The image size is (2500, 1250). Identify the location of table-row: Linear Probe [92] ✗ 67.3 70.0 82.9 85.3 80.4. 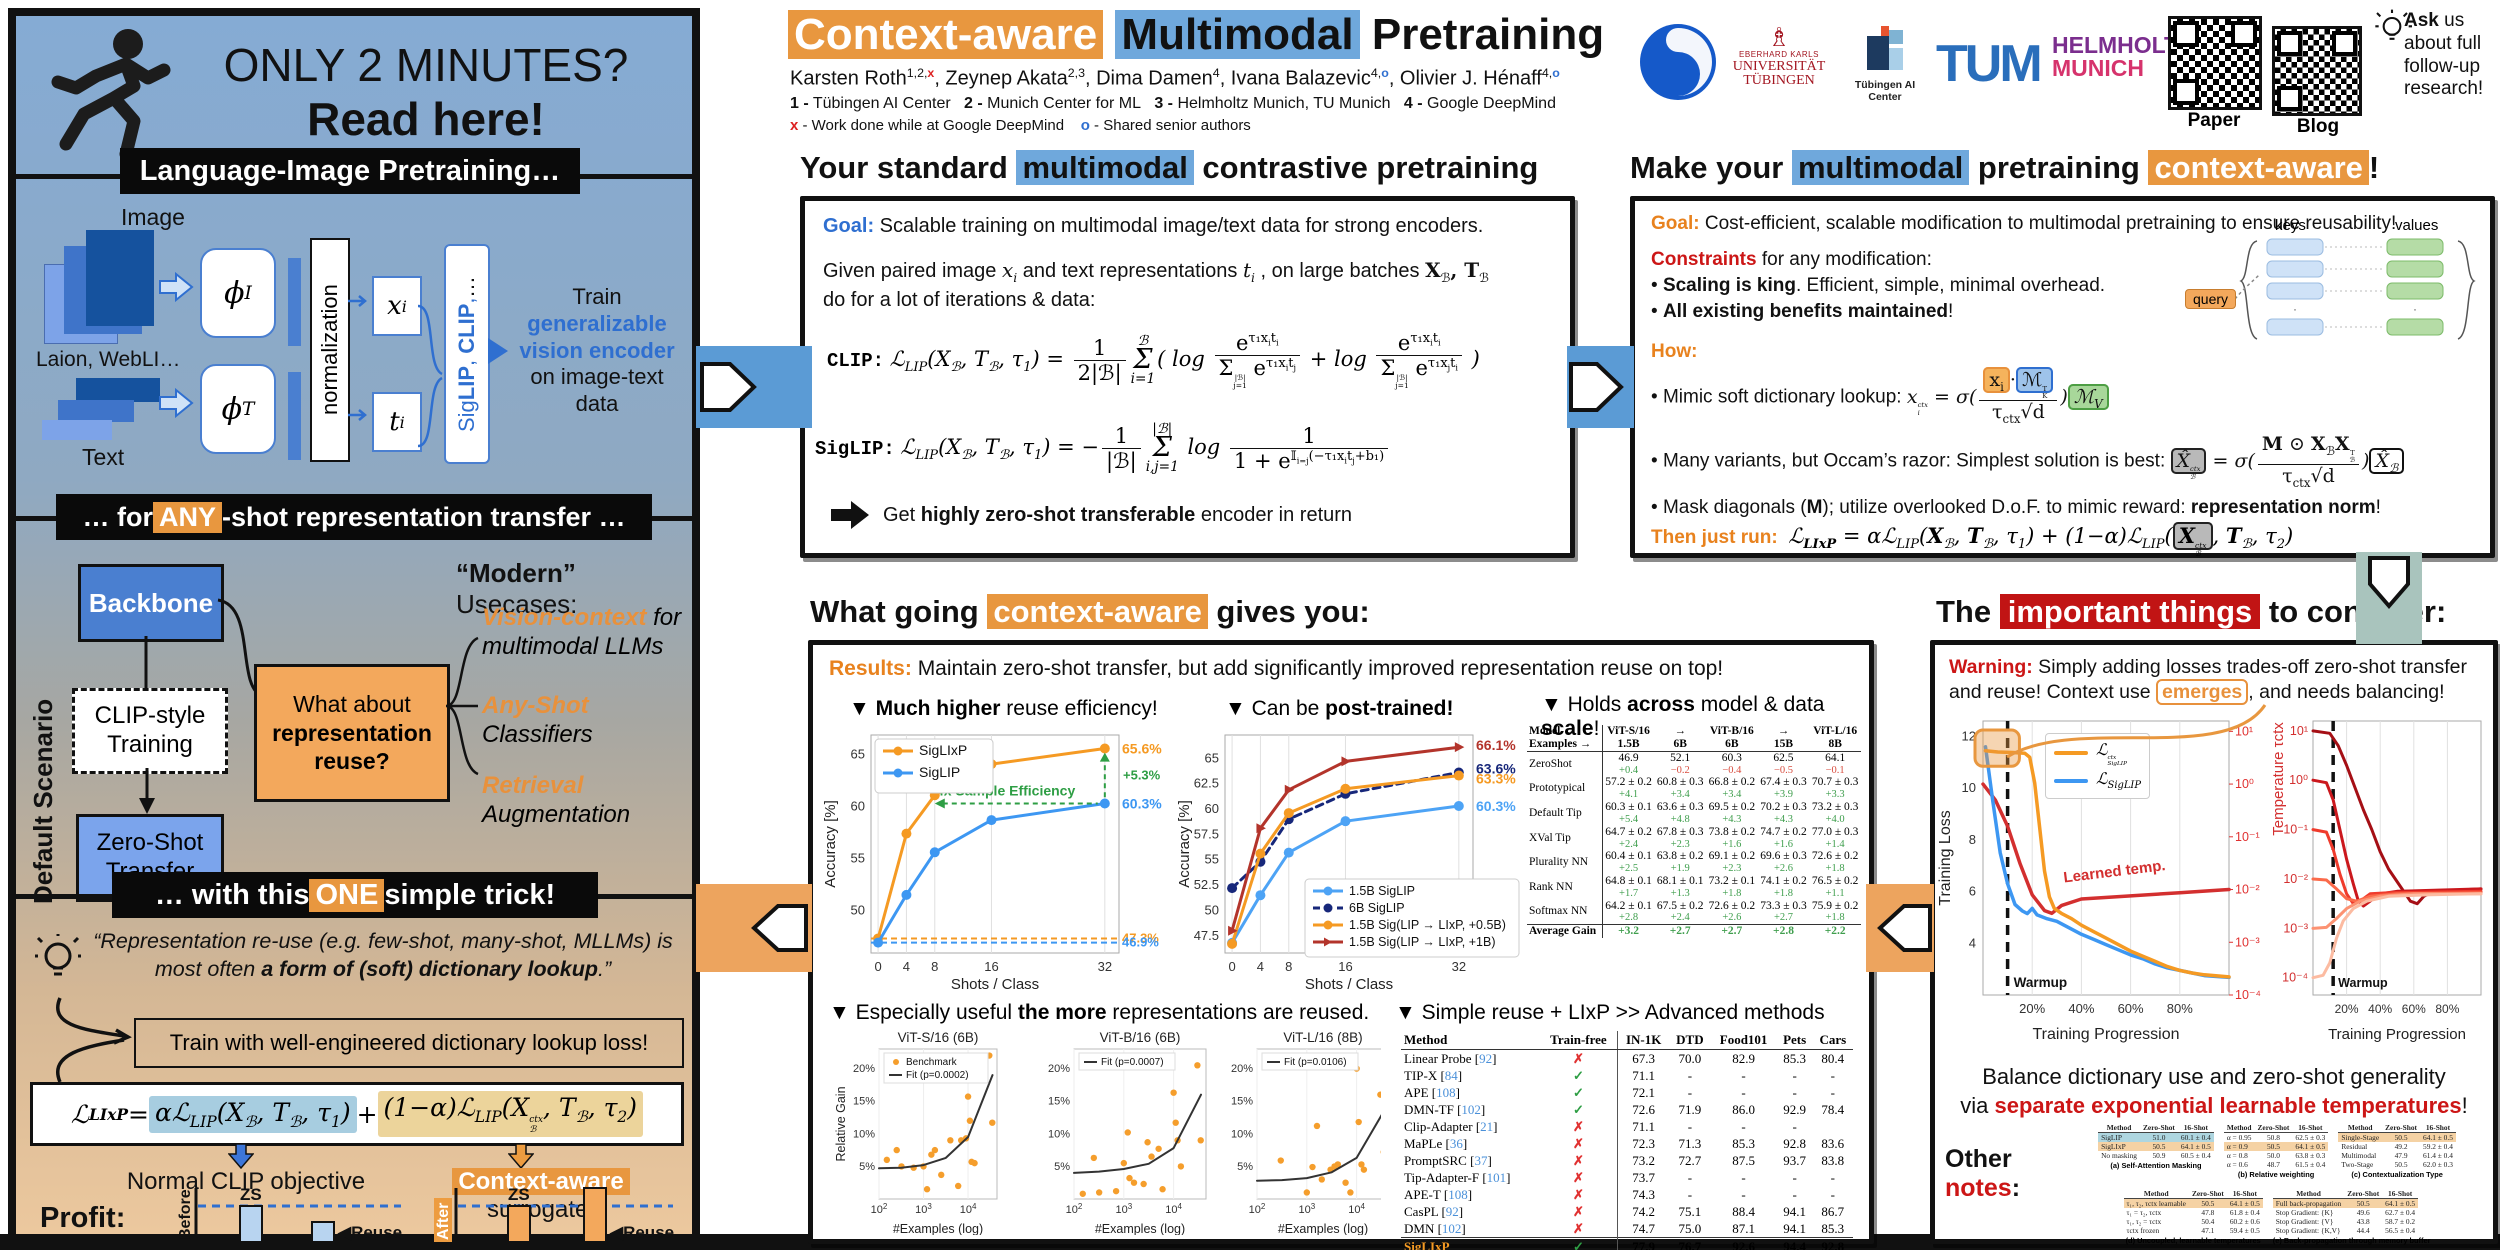
(1624, 1058).